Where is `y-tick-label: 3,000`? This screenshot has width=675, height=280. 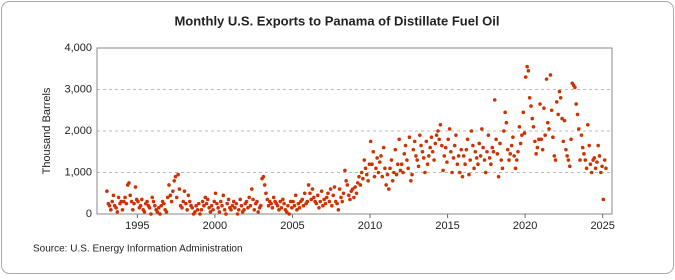 y-tick-label: 3,000 is located at coordinates (78, 89).